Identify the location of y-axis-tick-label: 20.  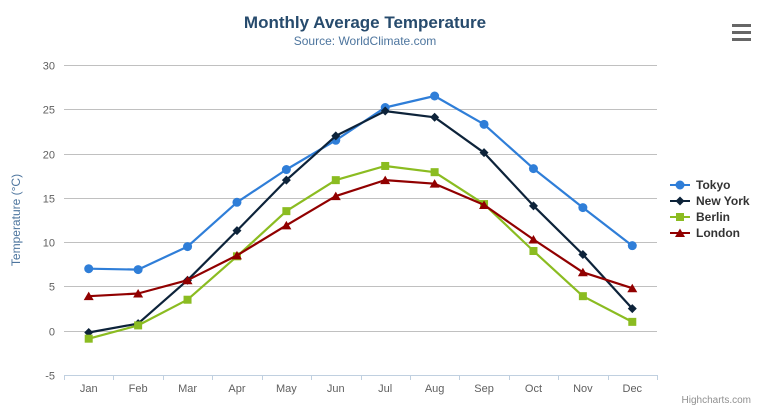
(49, 156).